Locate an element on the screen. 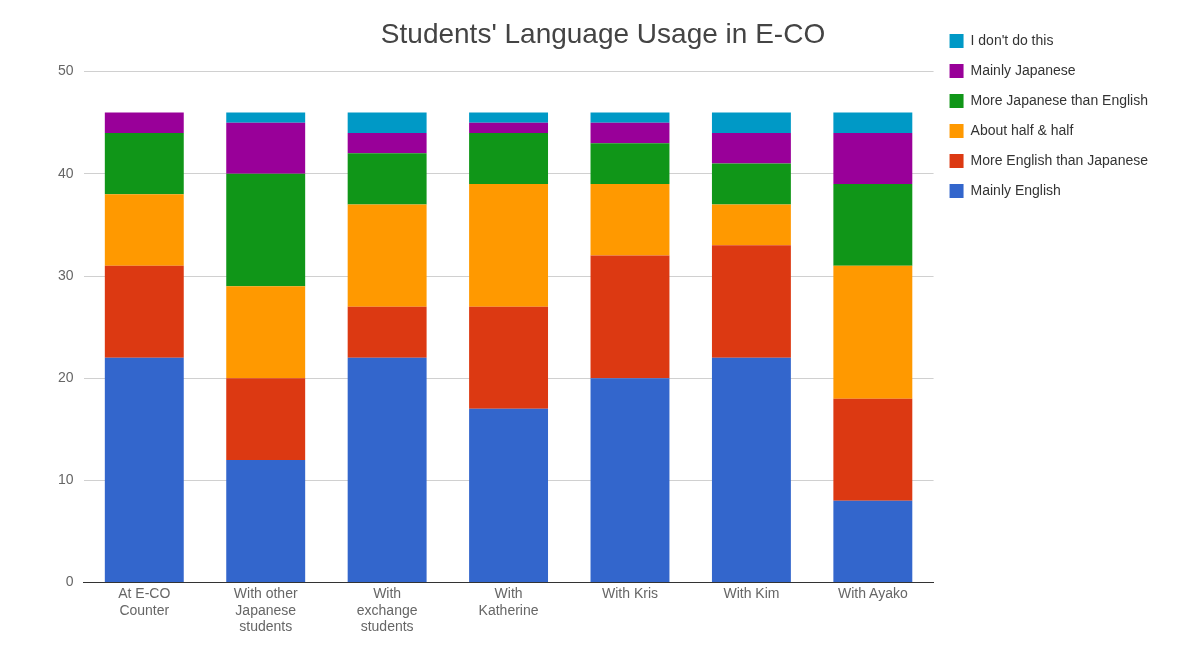 This screenshot has width=1182, height=654. y-tick-label: 10 is located at coordinates (65, 479).